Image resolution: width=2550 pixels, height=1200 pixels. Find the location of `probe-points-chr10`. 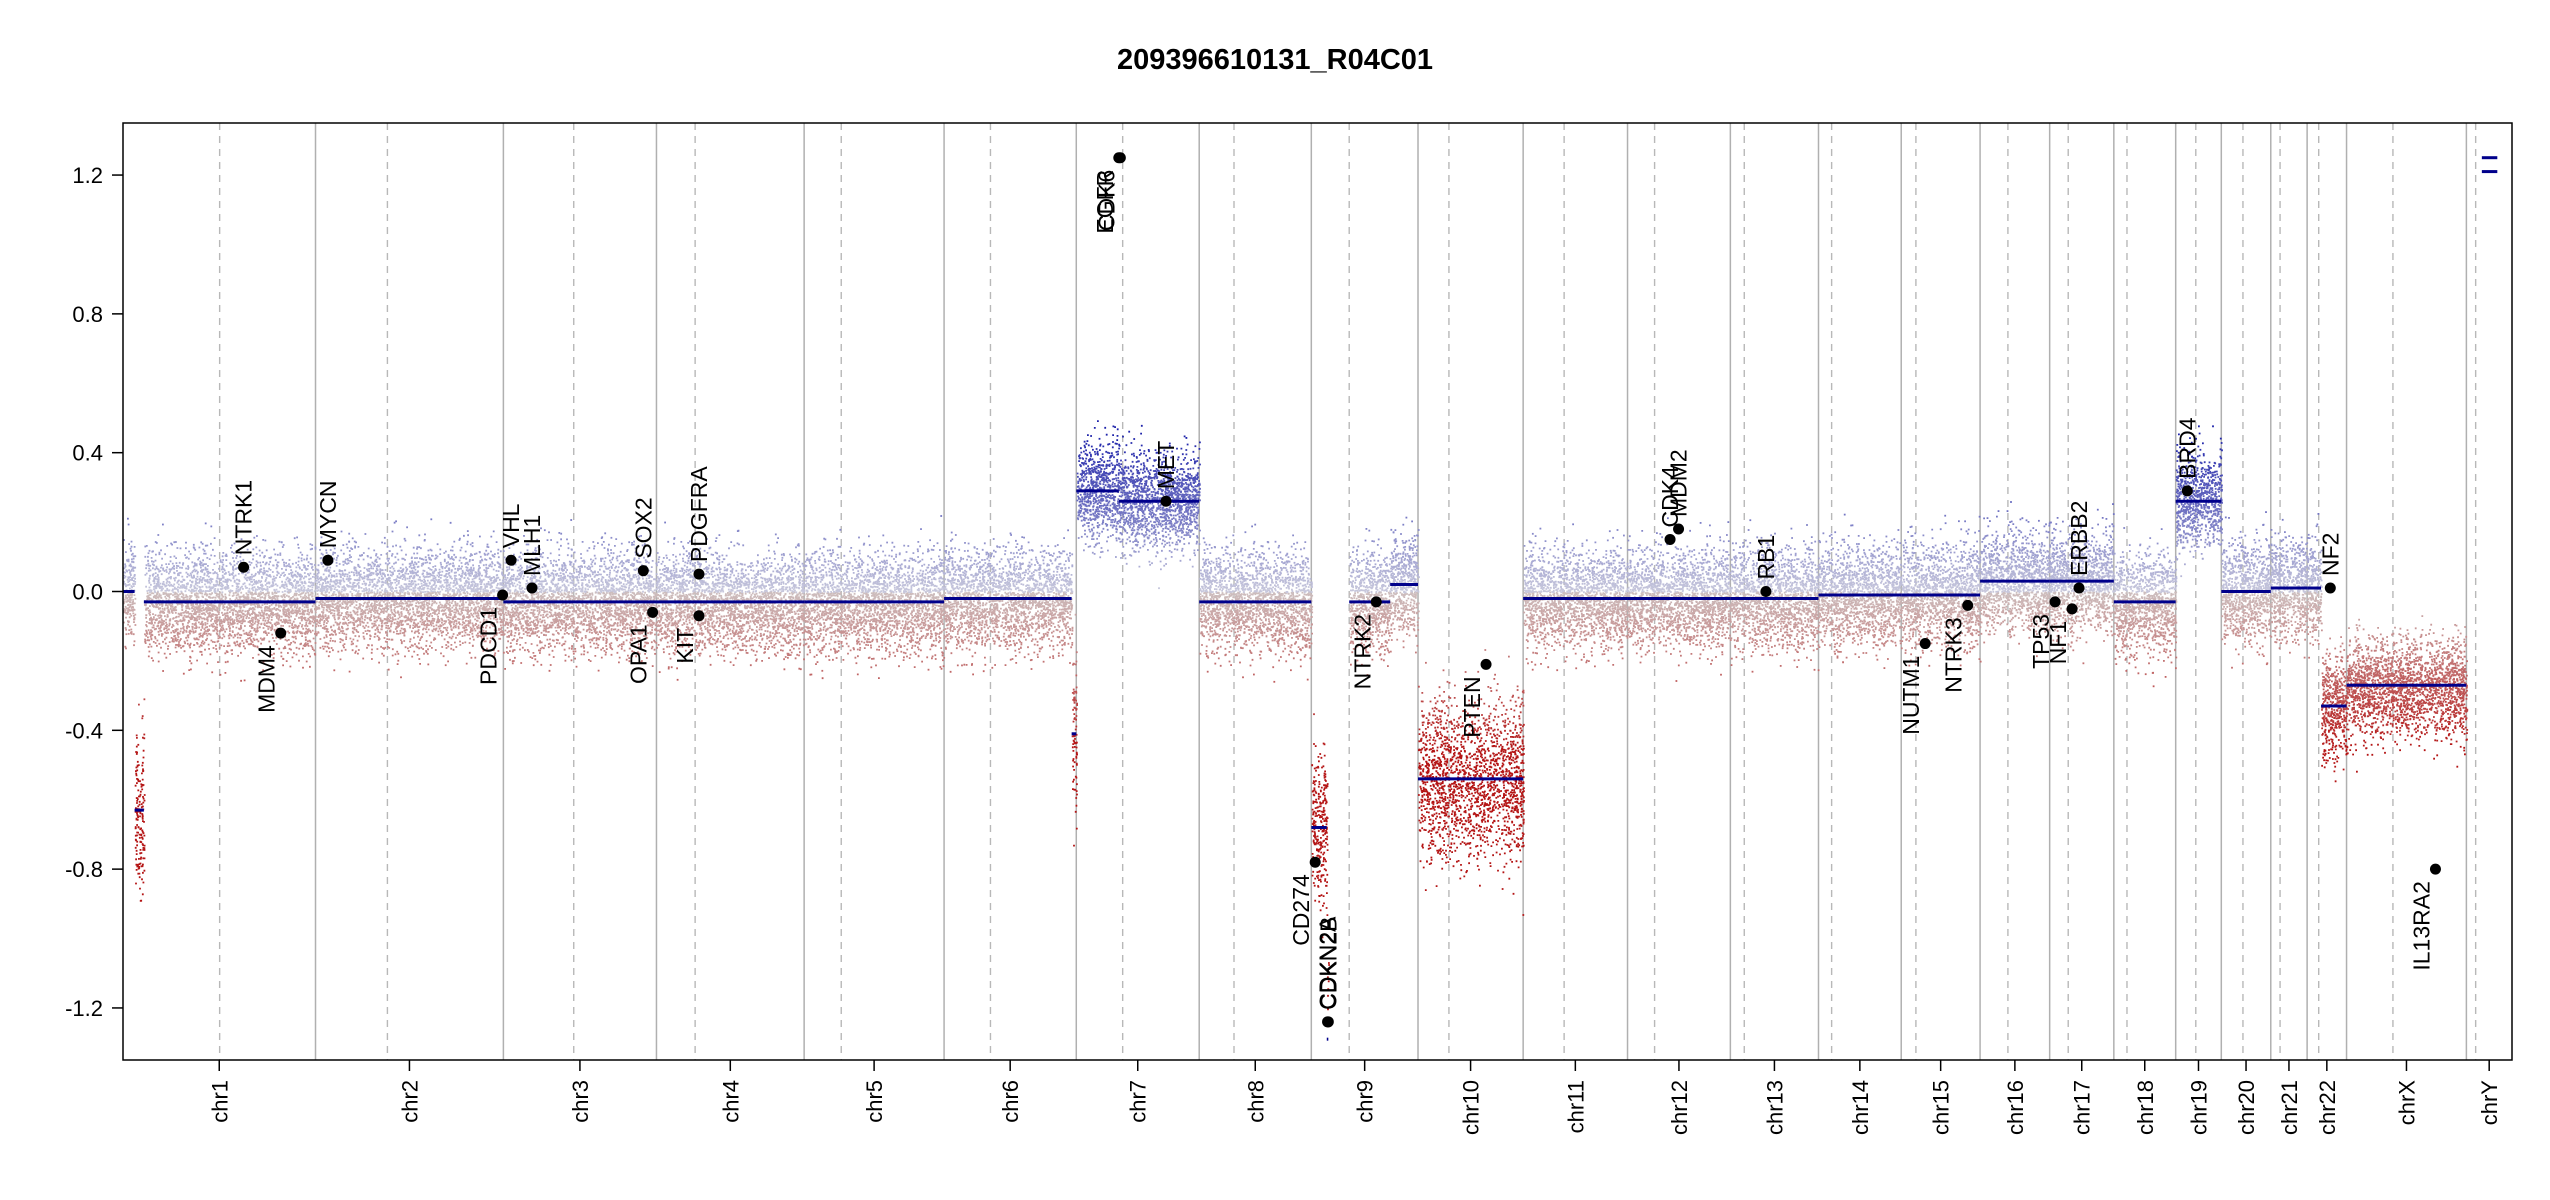

probe-points-chr10 is located at coordinates (1449, 682).